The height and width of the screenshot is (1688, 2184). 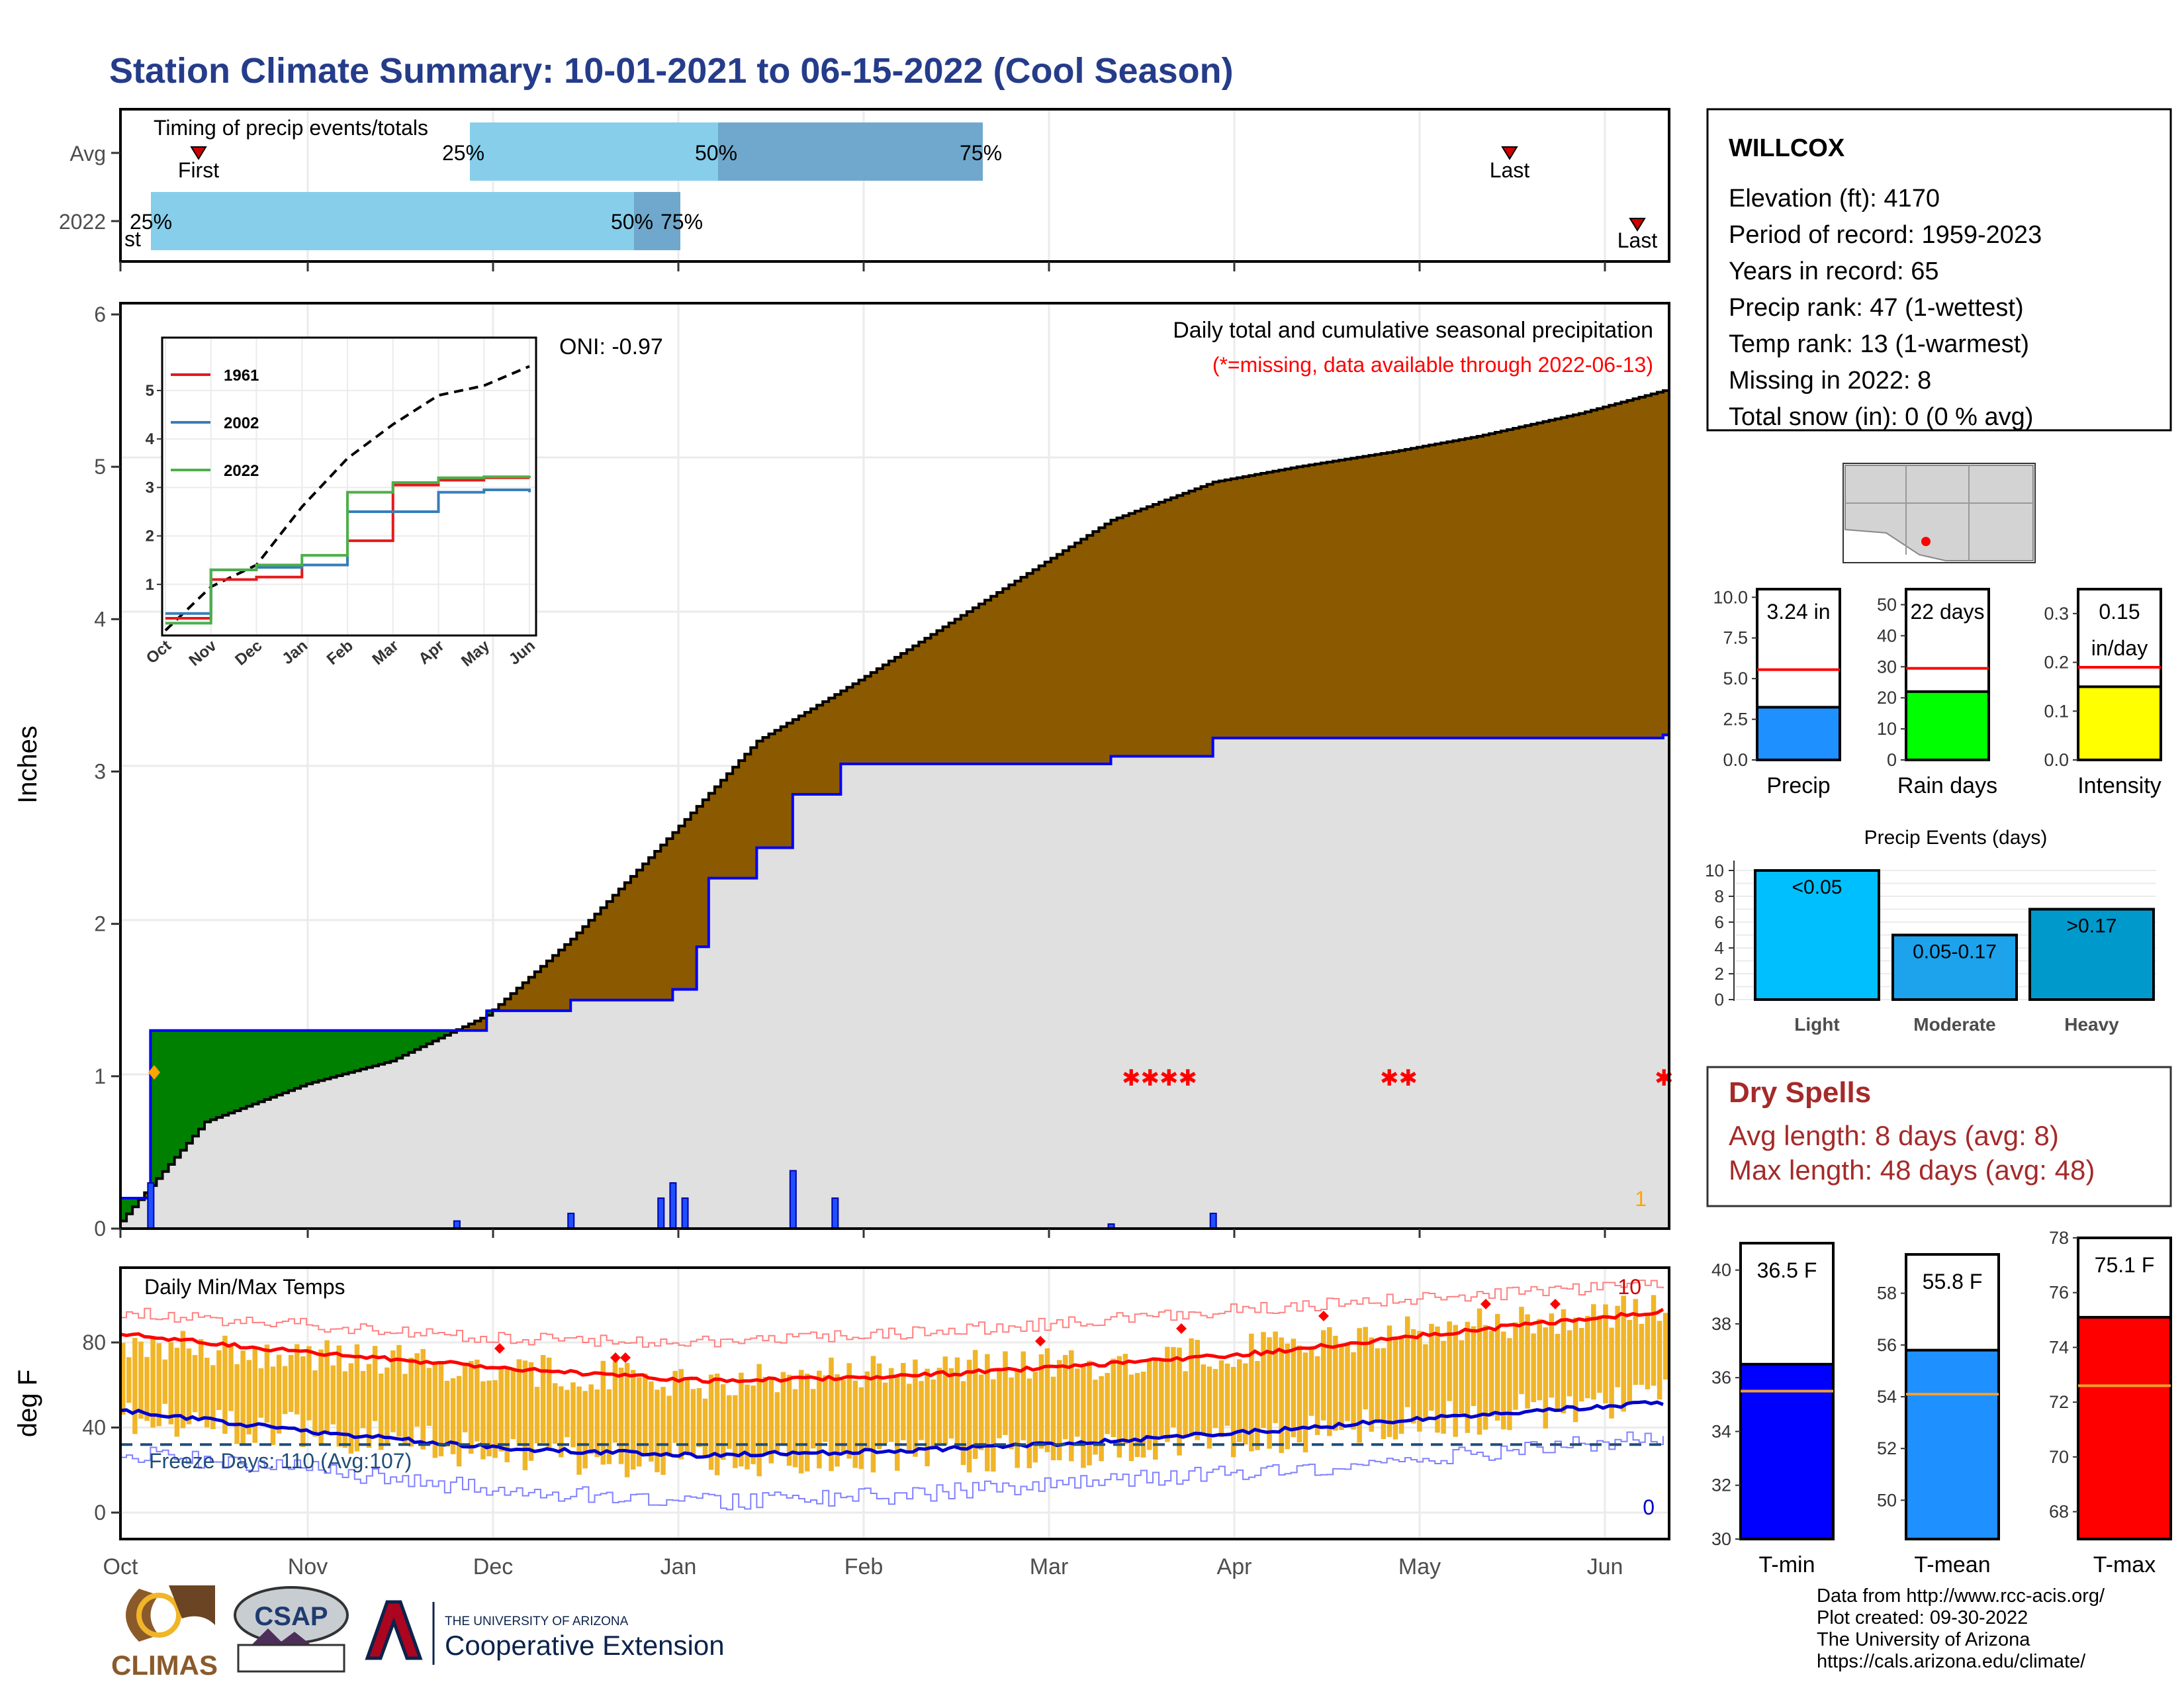 I want to click on avg-p50-label: 50%, so click(x=716, y=153).